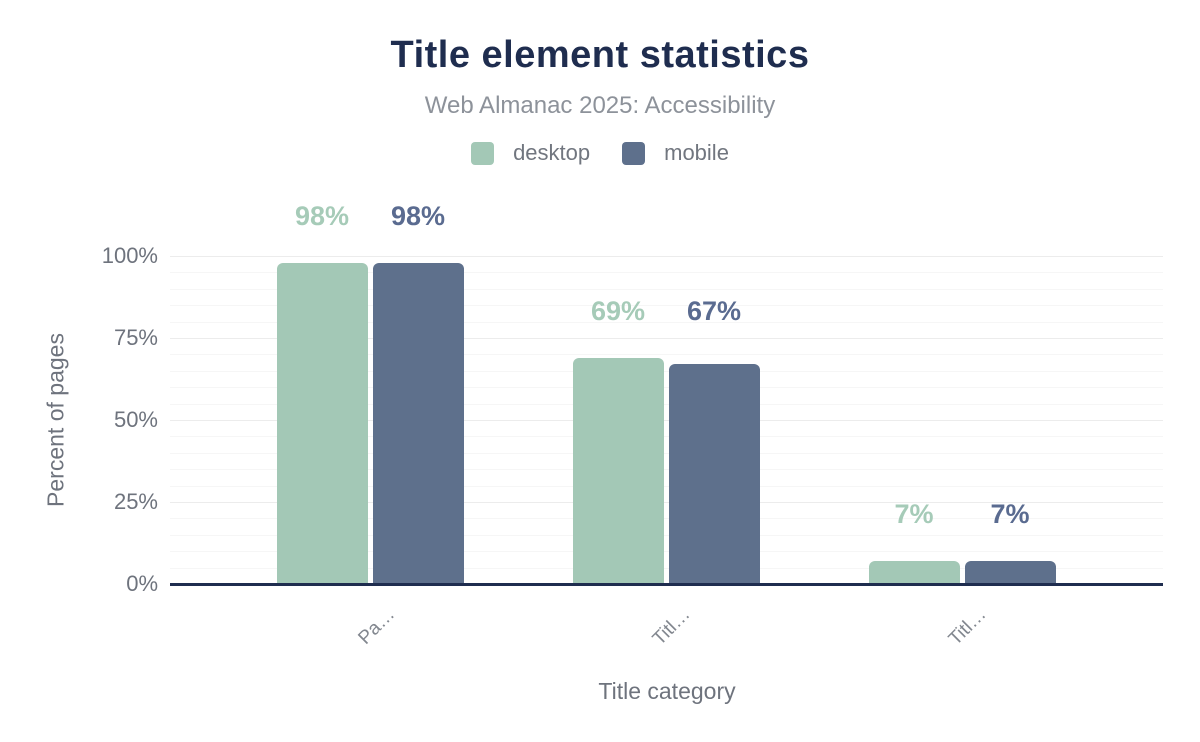 The width and height of the screenshot is (1200, 742). Describe the element at coordinates (552, 152) in the screenshot. I see `legend-label-desktop: desktop` at that location.